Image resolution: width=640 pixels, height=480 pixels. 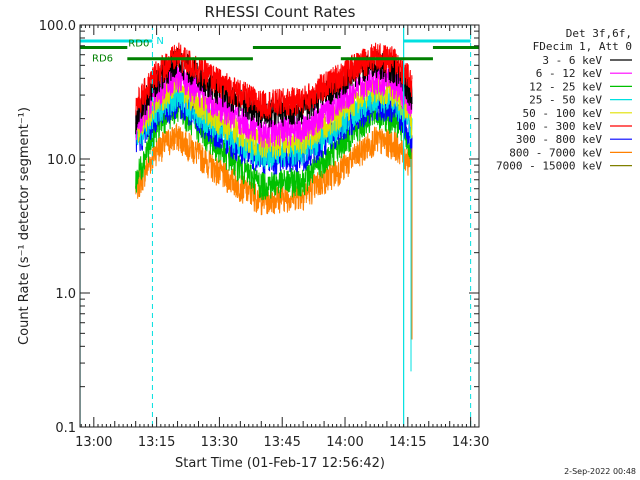 I want to click on y-tick-label: 10.0, so click(x=61, y=160).